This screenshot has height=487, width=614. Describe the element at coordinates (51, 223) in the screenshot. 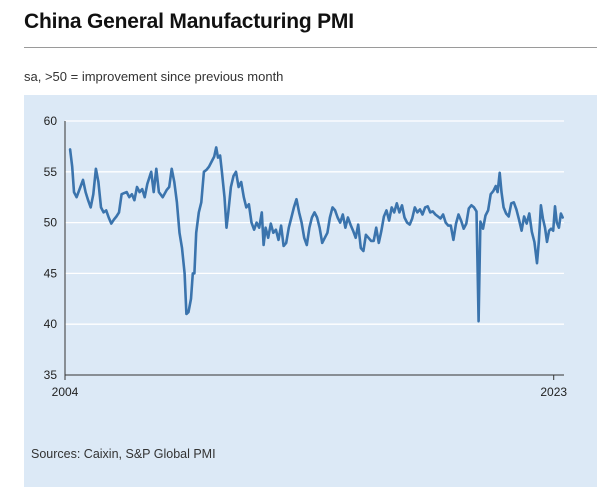

I see `y-tick-label: 50` at that location.